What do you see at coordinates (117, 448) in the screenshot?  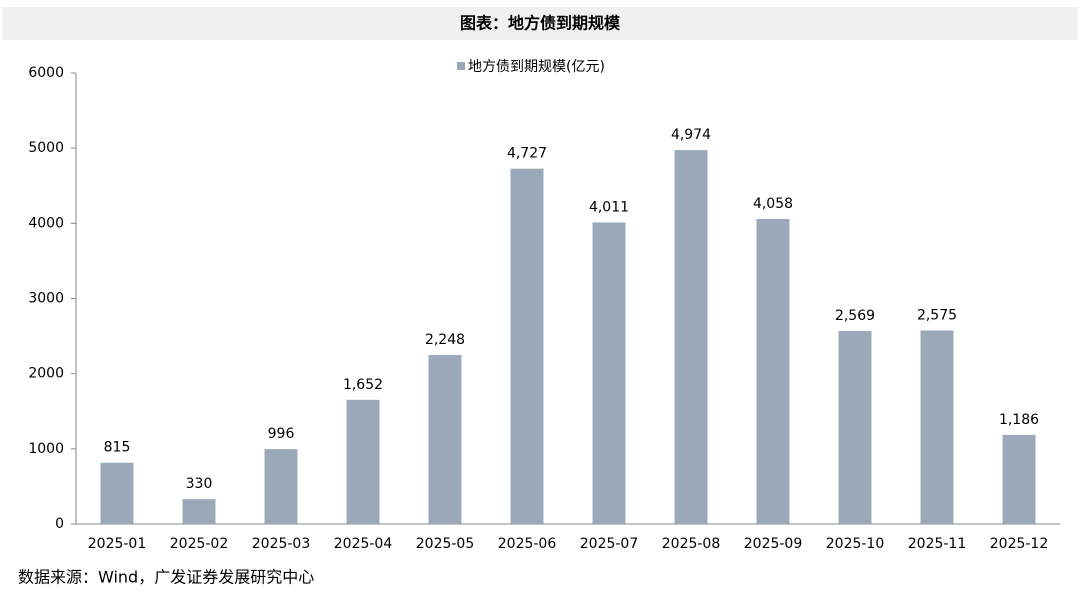 I see `value-label: 815` at bounding box center [117, 448].